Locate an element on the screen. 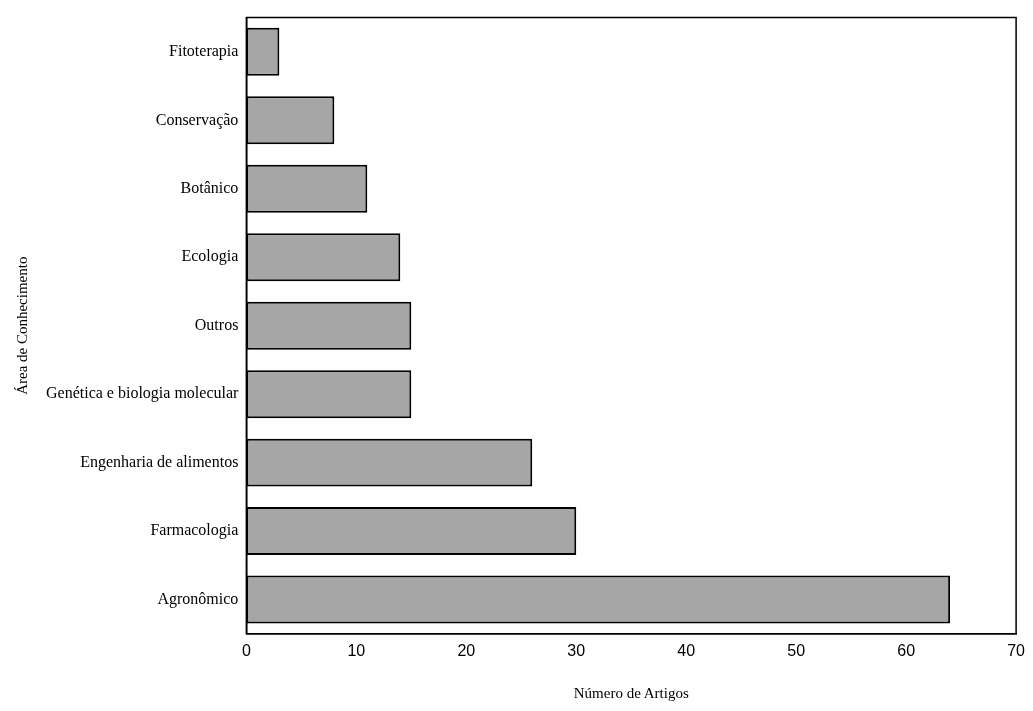 The width and height of the screenshot is (1033, 711). x-tick-label: 60 is located at coordinates (906, 650).